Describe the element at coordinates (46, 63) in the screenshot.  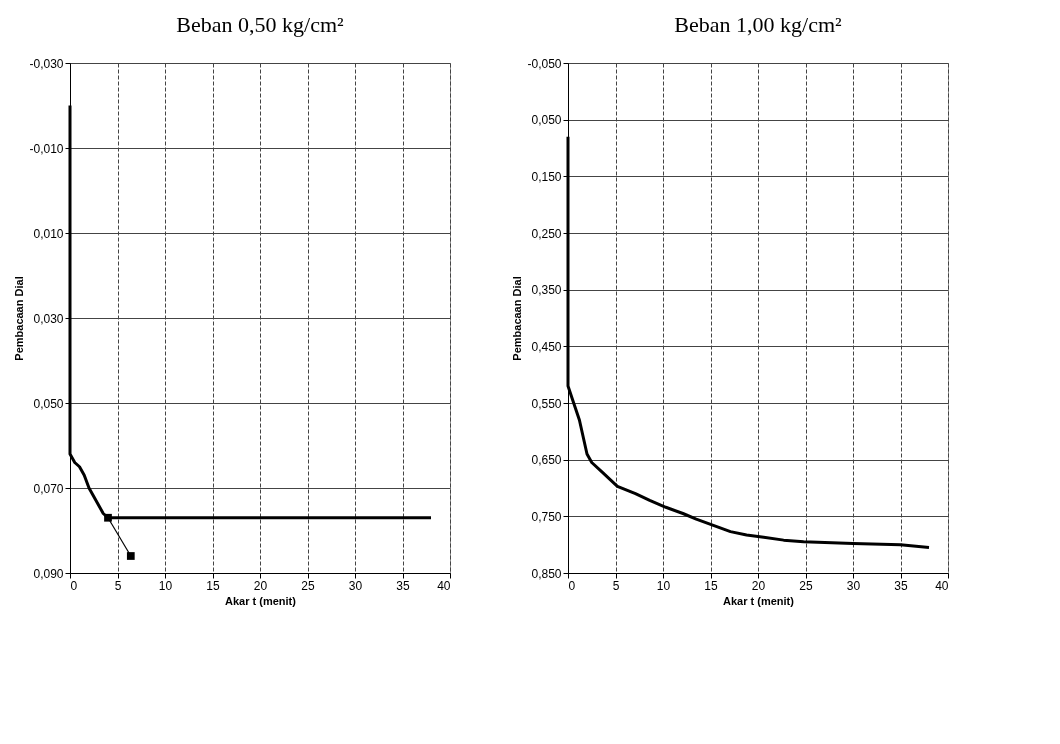
I see `y-tick-label: -0,030` at that location.